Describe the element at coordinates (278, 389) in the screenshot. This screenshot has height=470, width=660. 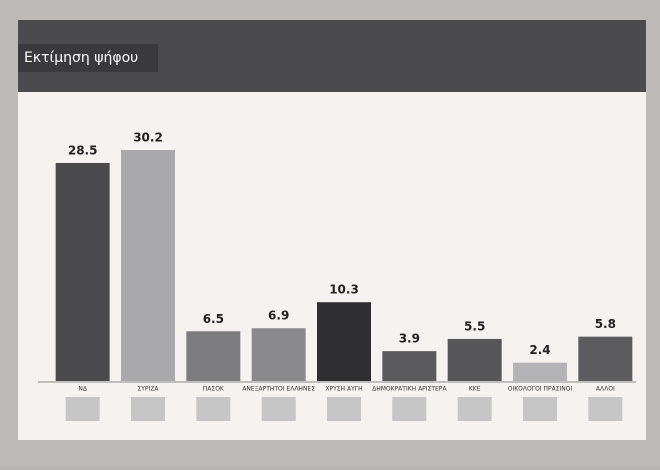
I see `x-tick-label: ΑΝΕΞΑΡΤΗΤΟΙ ΕΛΛΗΝΕΣ` at that location.